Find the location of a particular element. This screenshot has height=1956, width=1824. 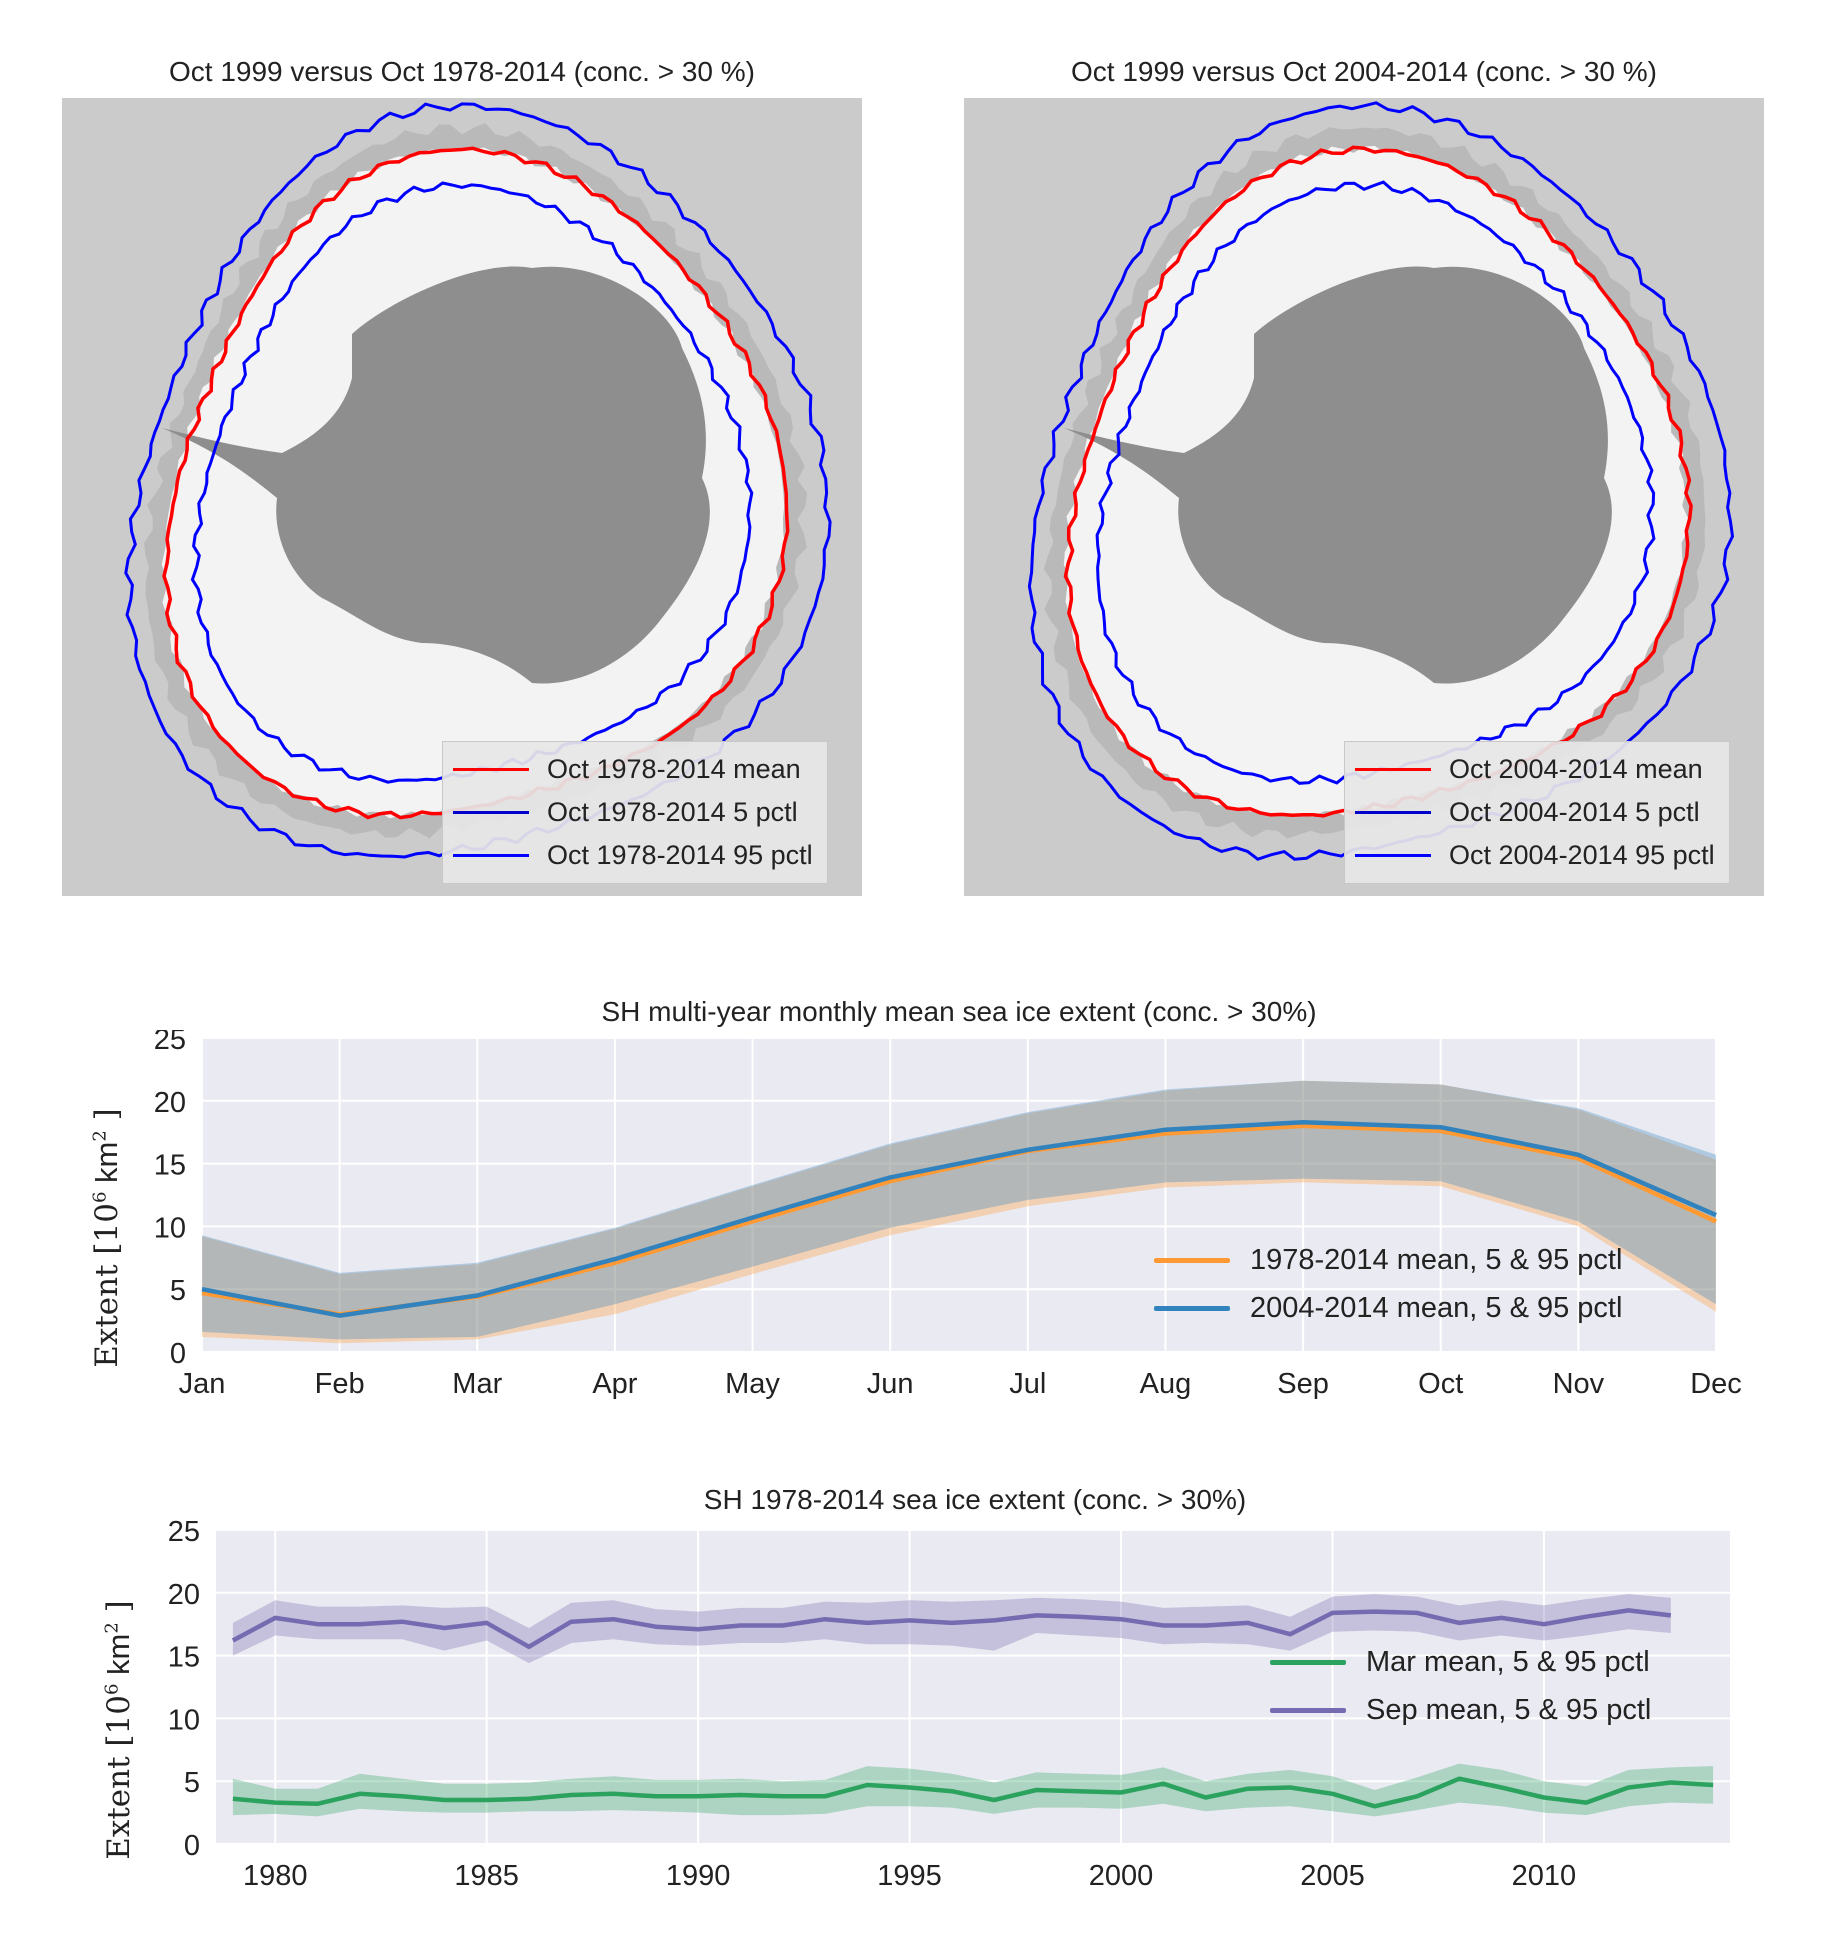

chart2-legend-label-mar: Mar mean, 5 & 95 pctl is located at coordinates (1508, 1661).